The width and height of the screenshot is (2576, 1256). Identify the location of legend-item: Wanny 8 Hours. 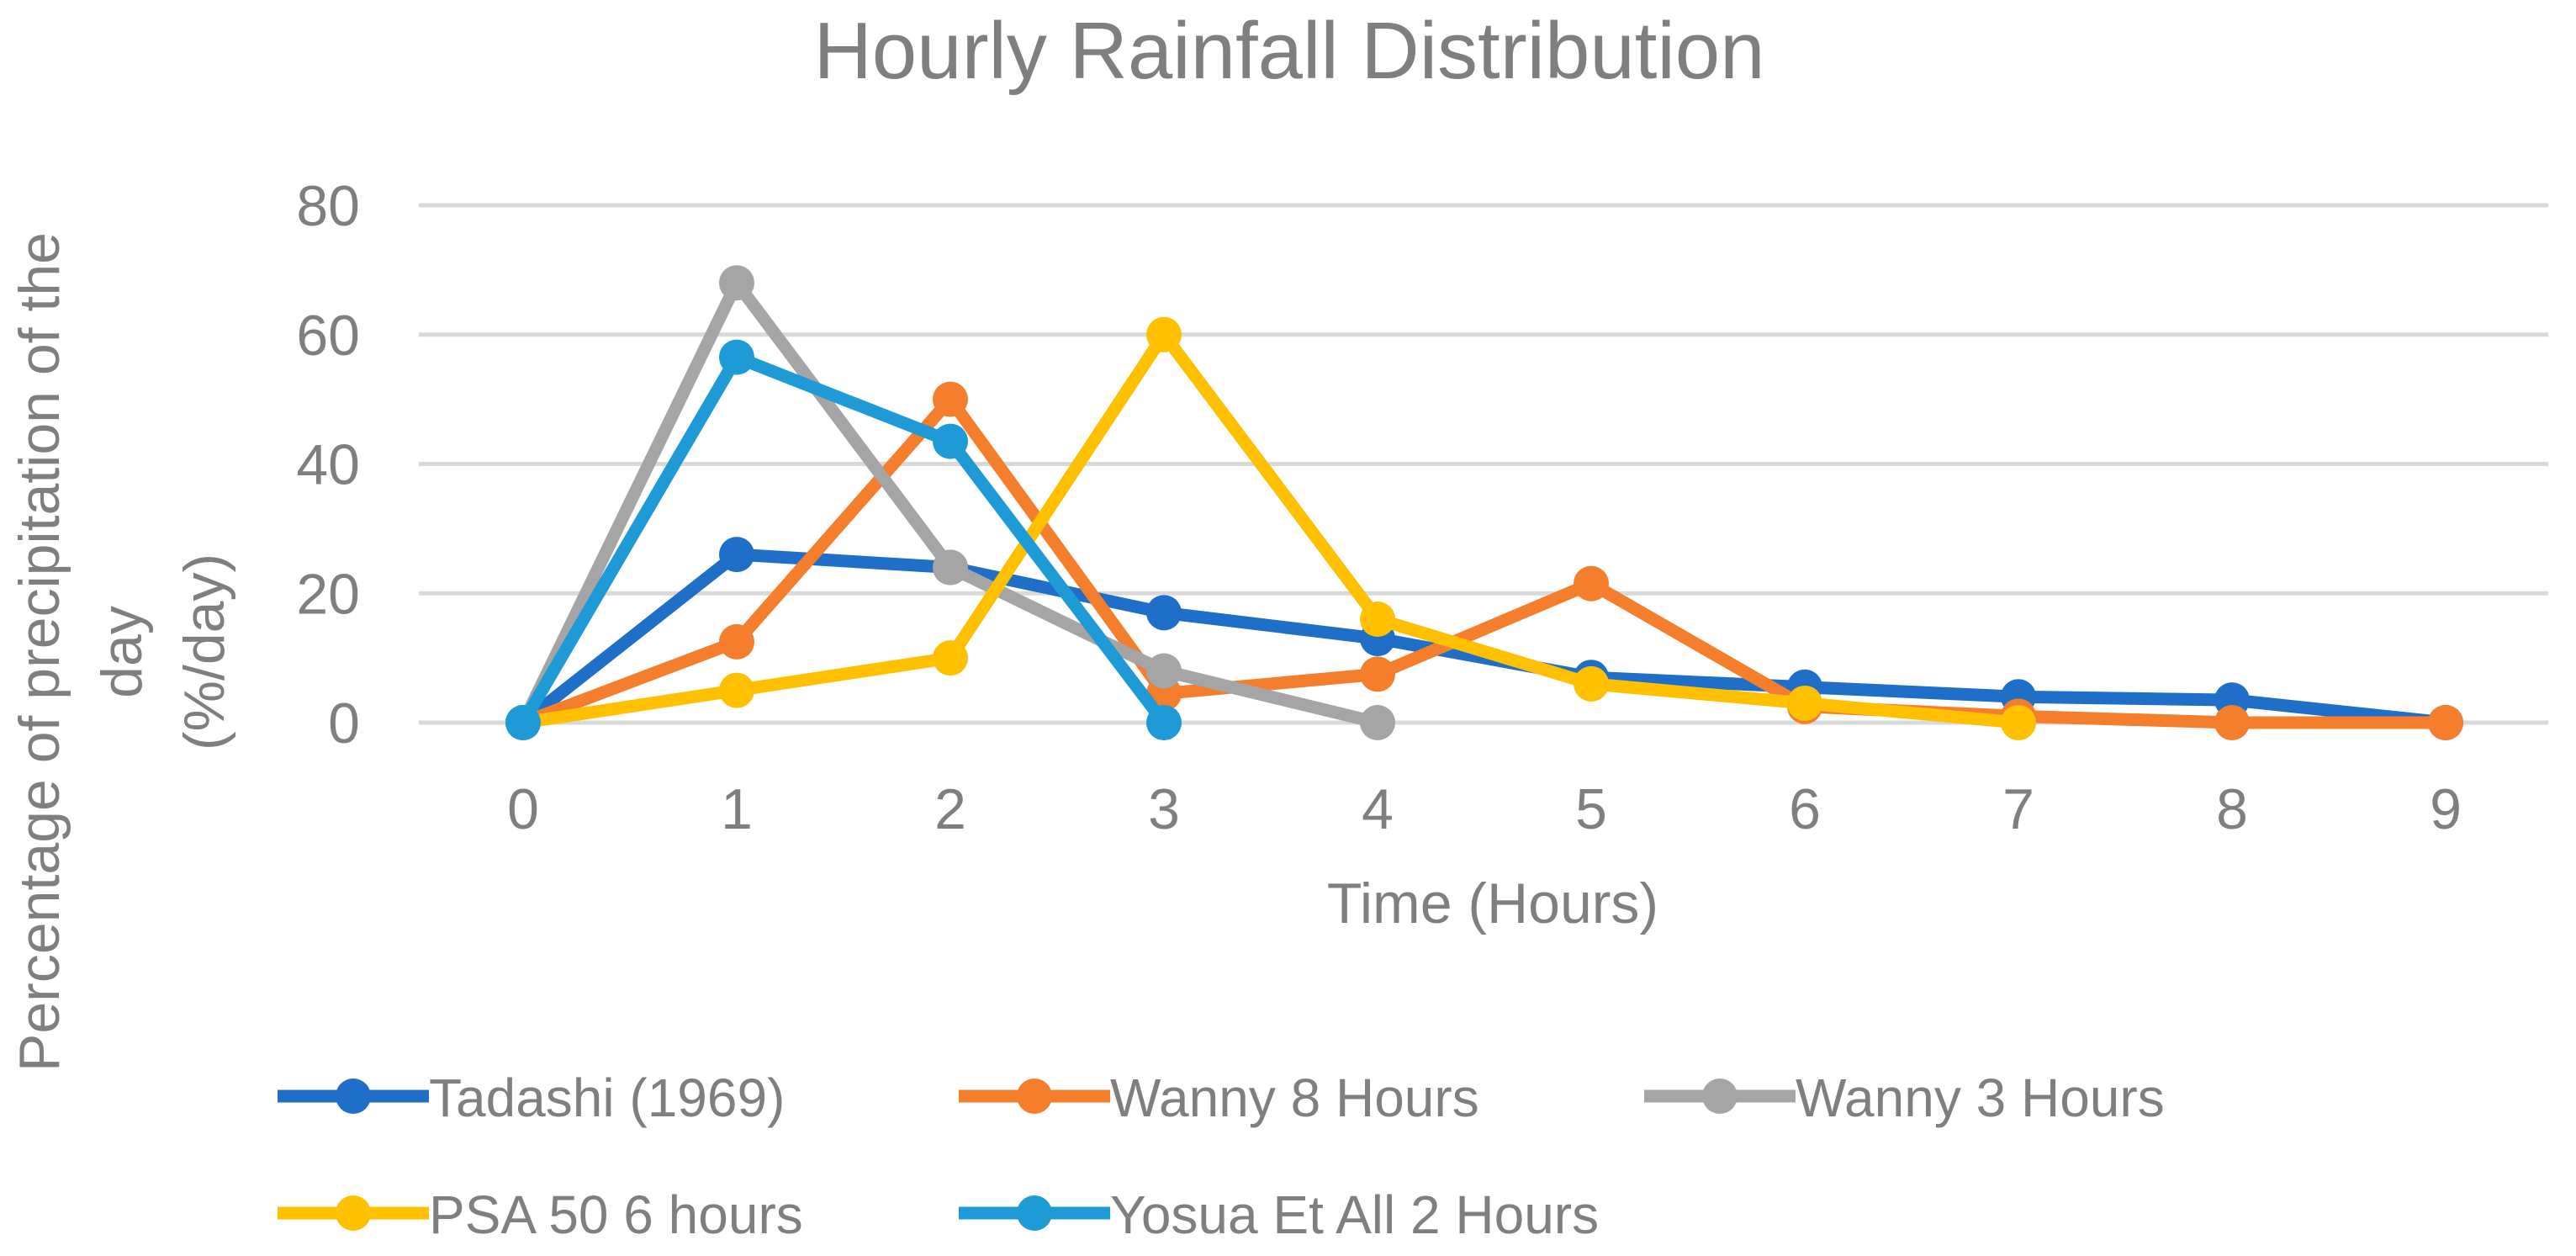
(1219, 1098).